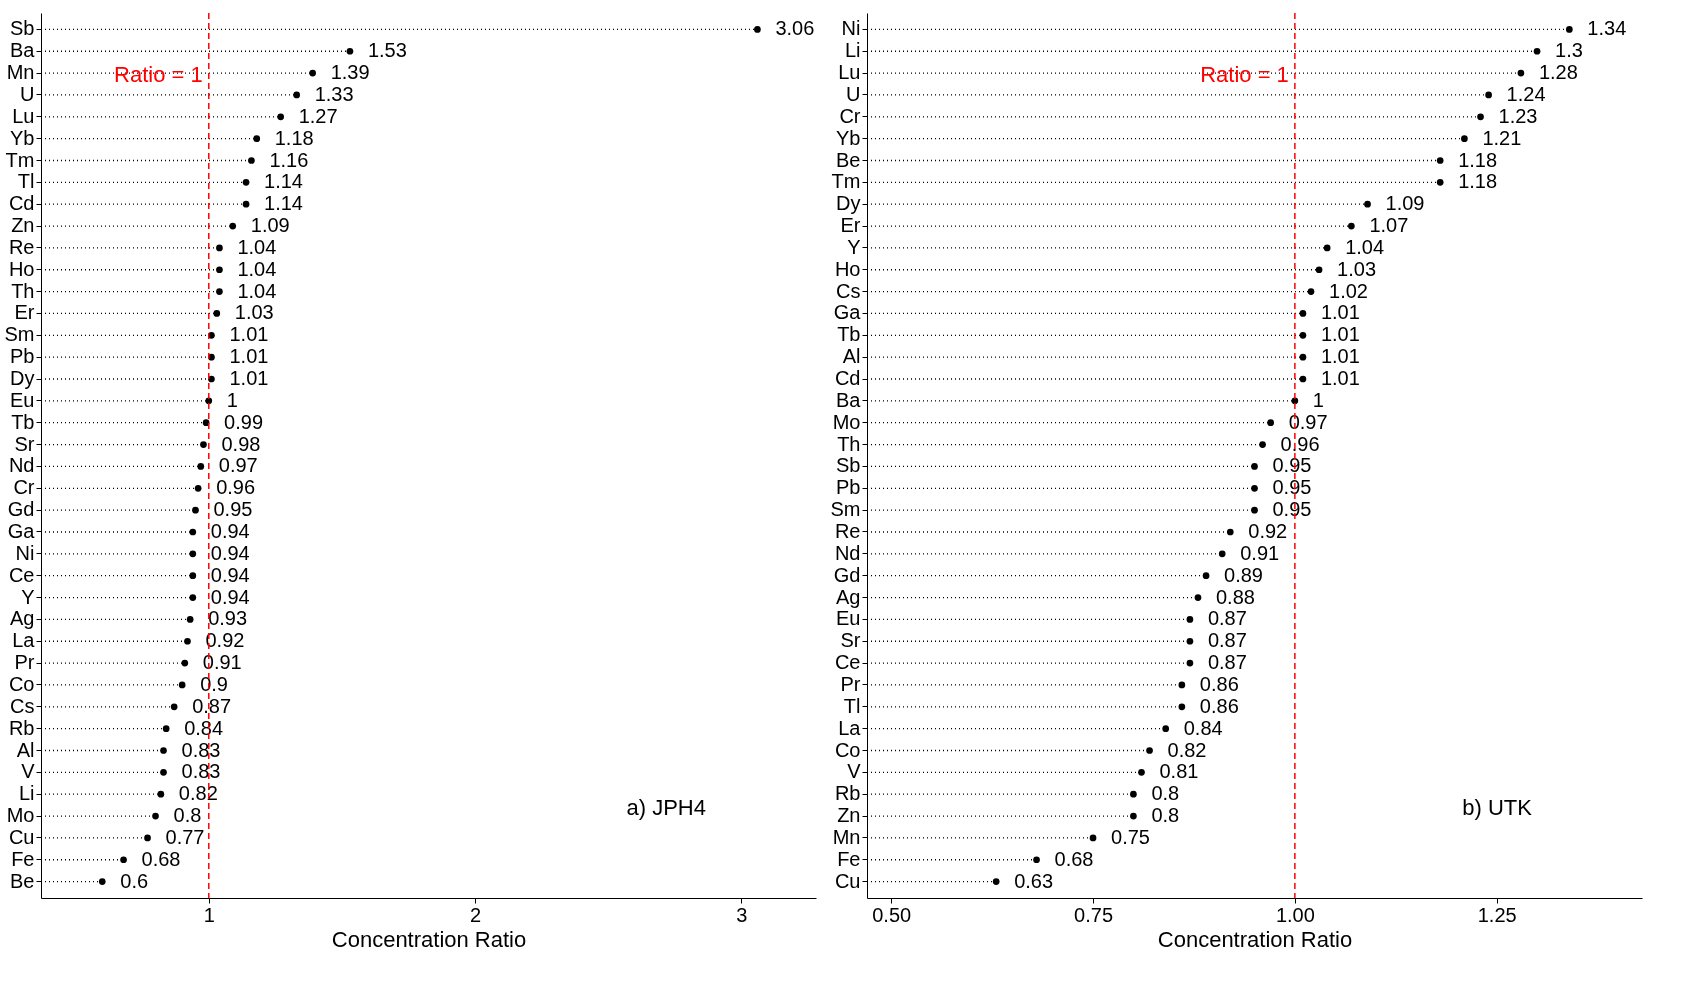 The image size is (1698, 982). What do you see at coordinates (236, 487) in the screenshot?
I see `data-label: 0.96` at bounding box center [236, 487].